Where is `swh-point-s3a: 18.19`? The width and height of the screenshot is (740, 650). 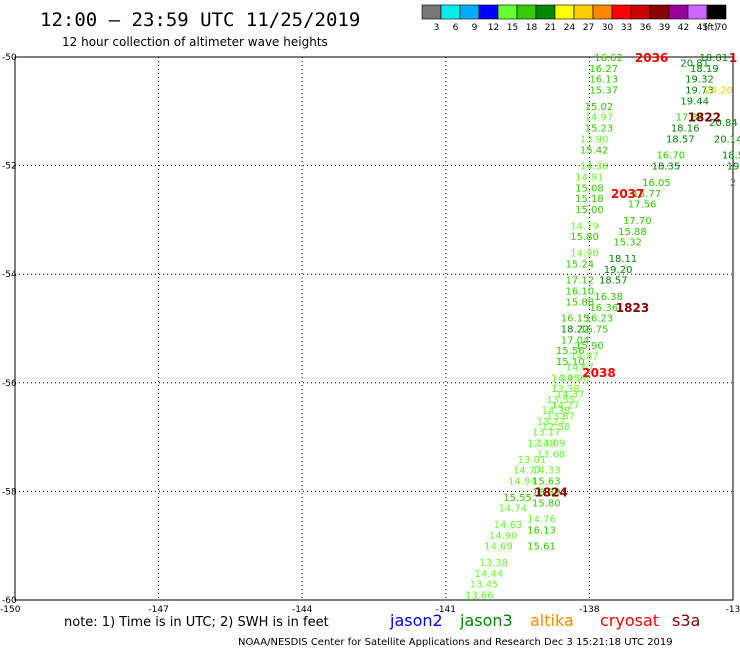 swh-point-s3a: 18.19 is located at coordinates (704, 69).